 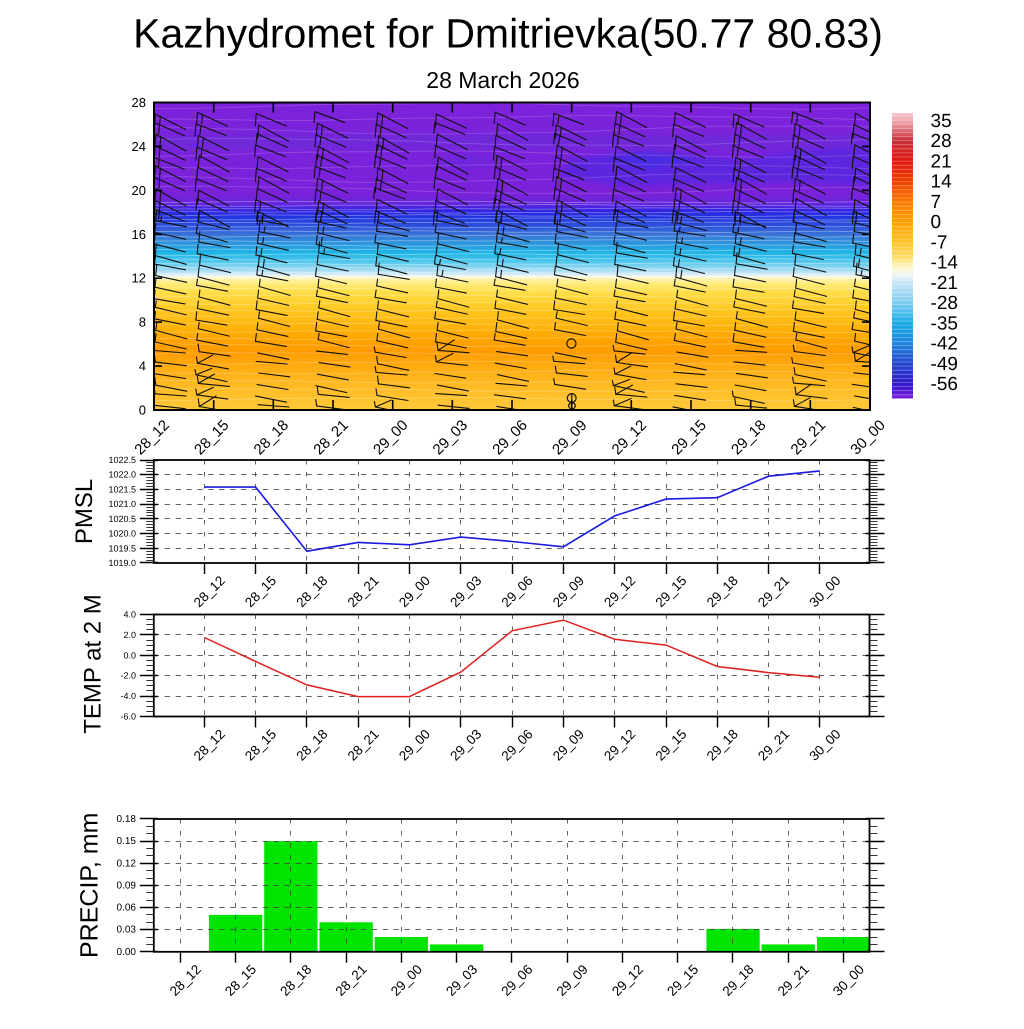 What do you see at coordinates (944, 384) in the screenshot?
I see `svg-text: -56` at bounding box center [944, 384].